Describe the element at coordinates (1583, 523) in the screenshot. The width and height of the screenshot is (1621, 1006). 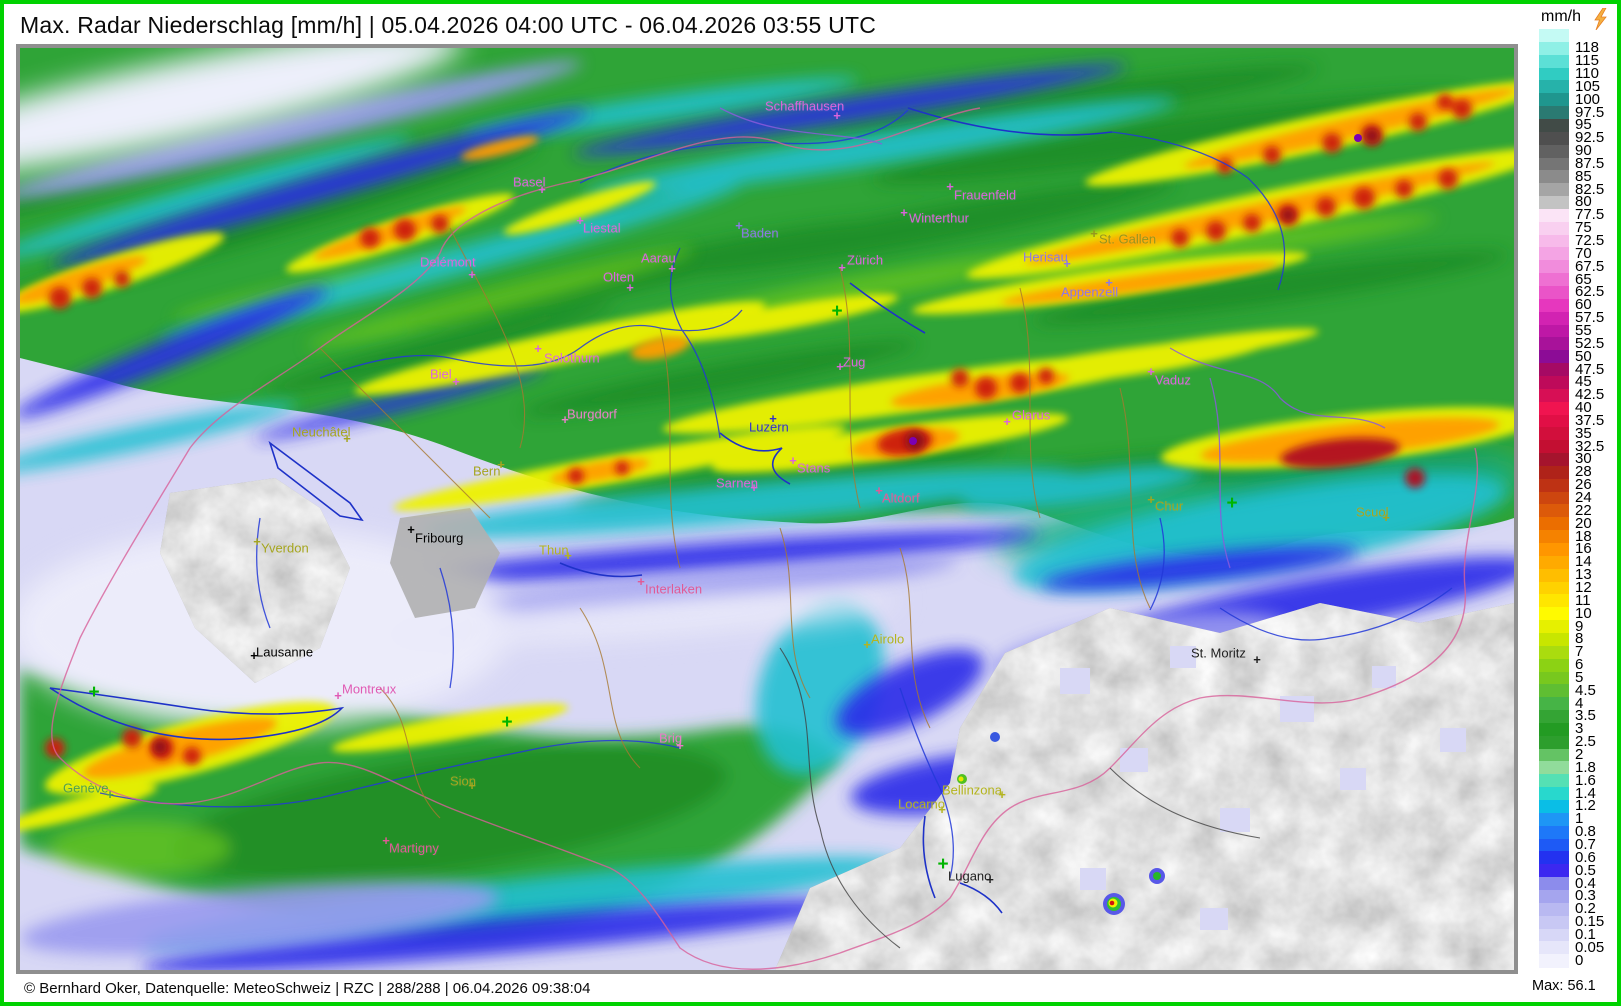
I see `legend-tick-label: 20` at that location.